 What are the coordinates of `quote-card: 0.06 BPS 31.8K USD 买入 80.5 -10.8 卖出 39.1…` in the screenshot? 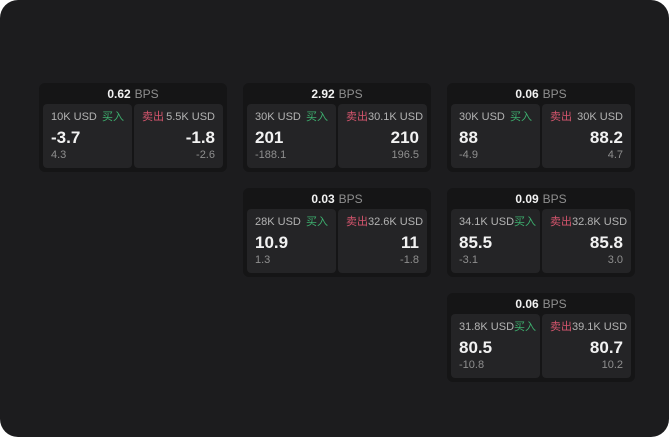 It's located at (541, 337).